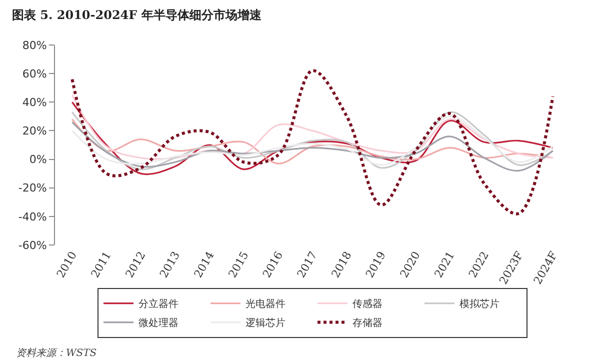  Describe the element at coordinates (137, 15) in the screenshot. I see `chart-title: 图表 5. 2010-2024F 年半导体细分市场增速` at that location.